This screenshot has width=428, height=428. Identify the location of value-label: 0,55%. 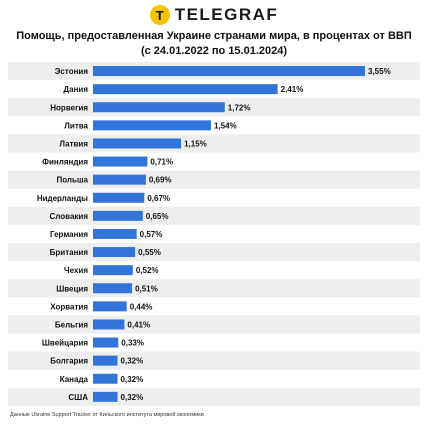
(149, 252).